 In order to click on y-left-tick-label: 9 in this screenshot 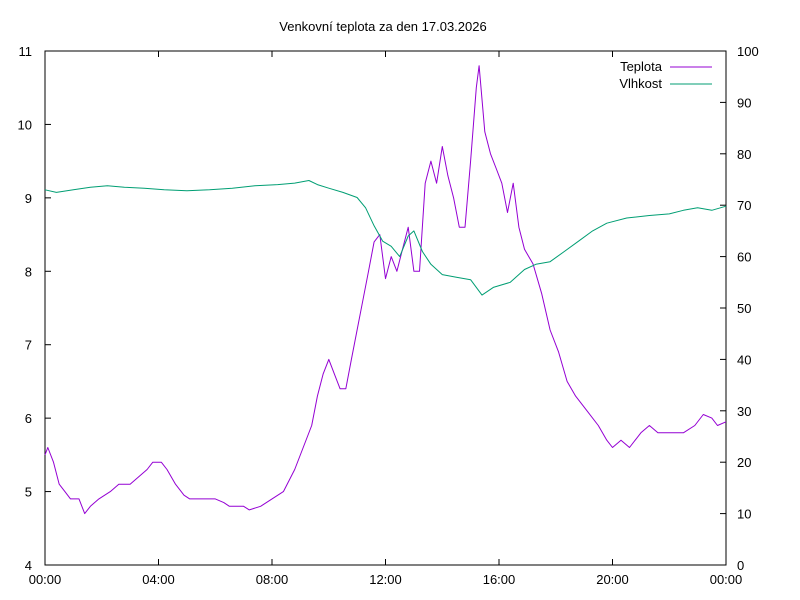, I will do `click(28, 198)`.